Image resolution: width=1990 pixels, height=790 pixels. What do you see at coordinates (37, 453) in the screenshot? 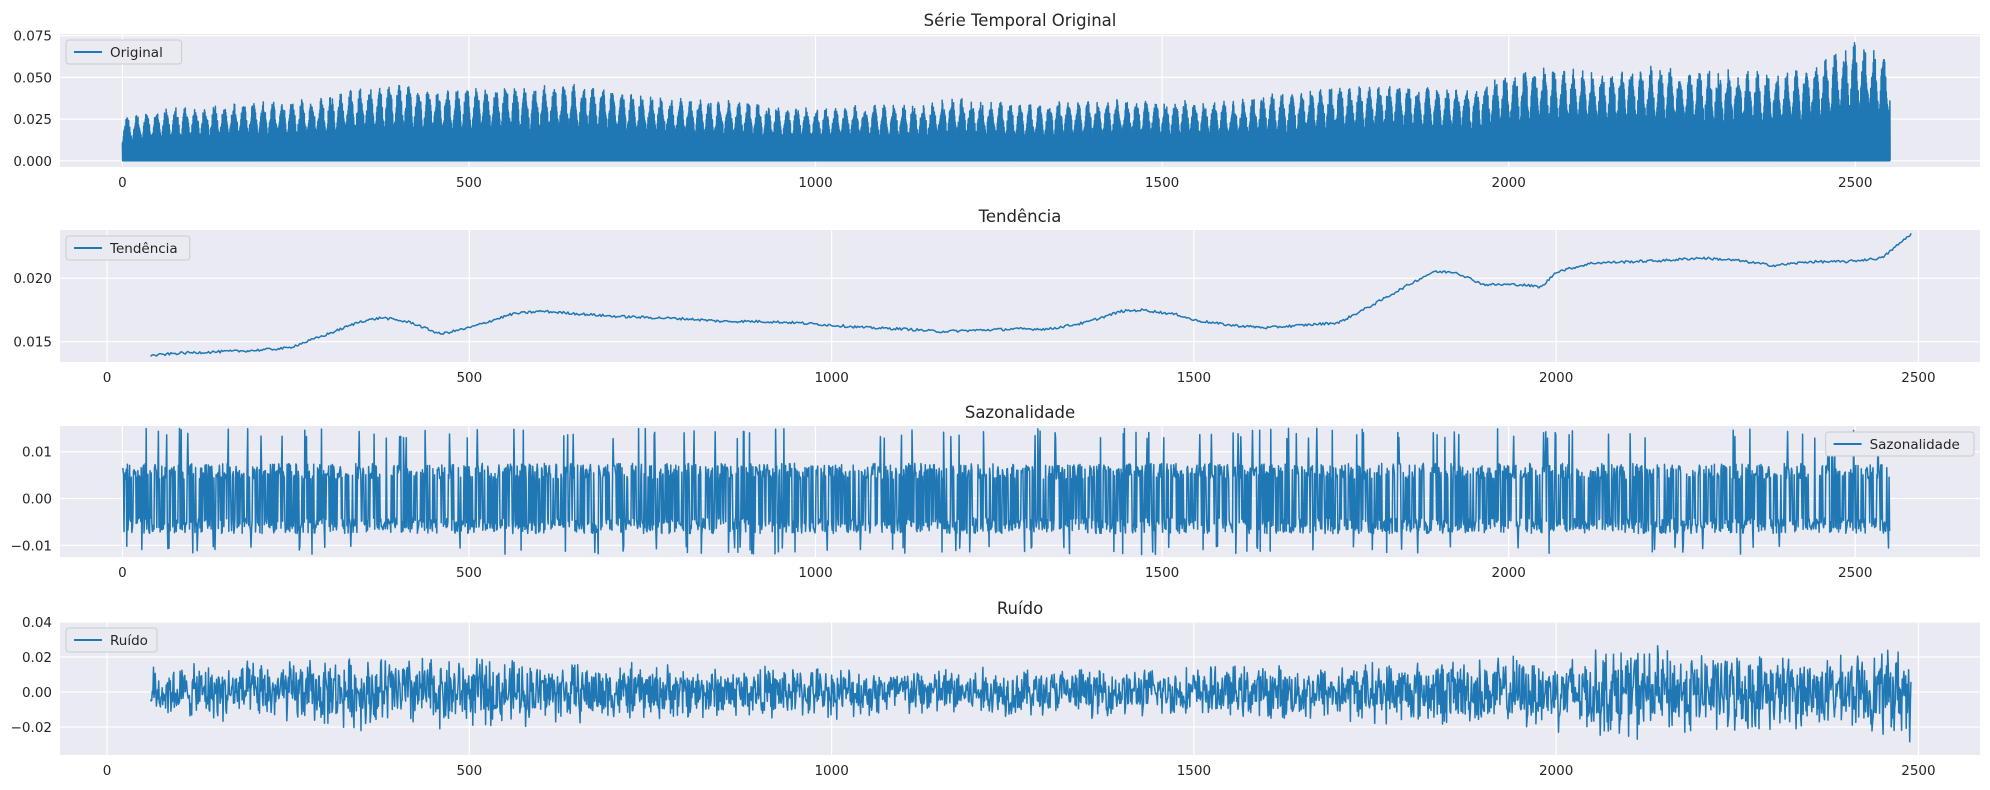
I see `seasonal-ytick-label: 0.01` at bounding box center [37, 453].